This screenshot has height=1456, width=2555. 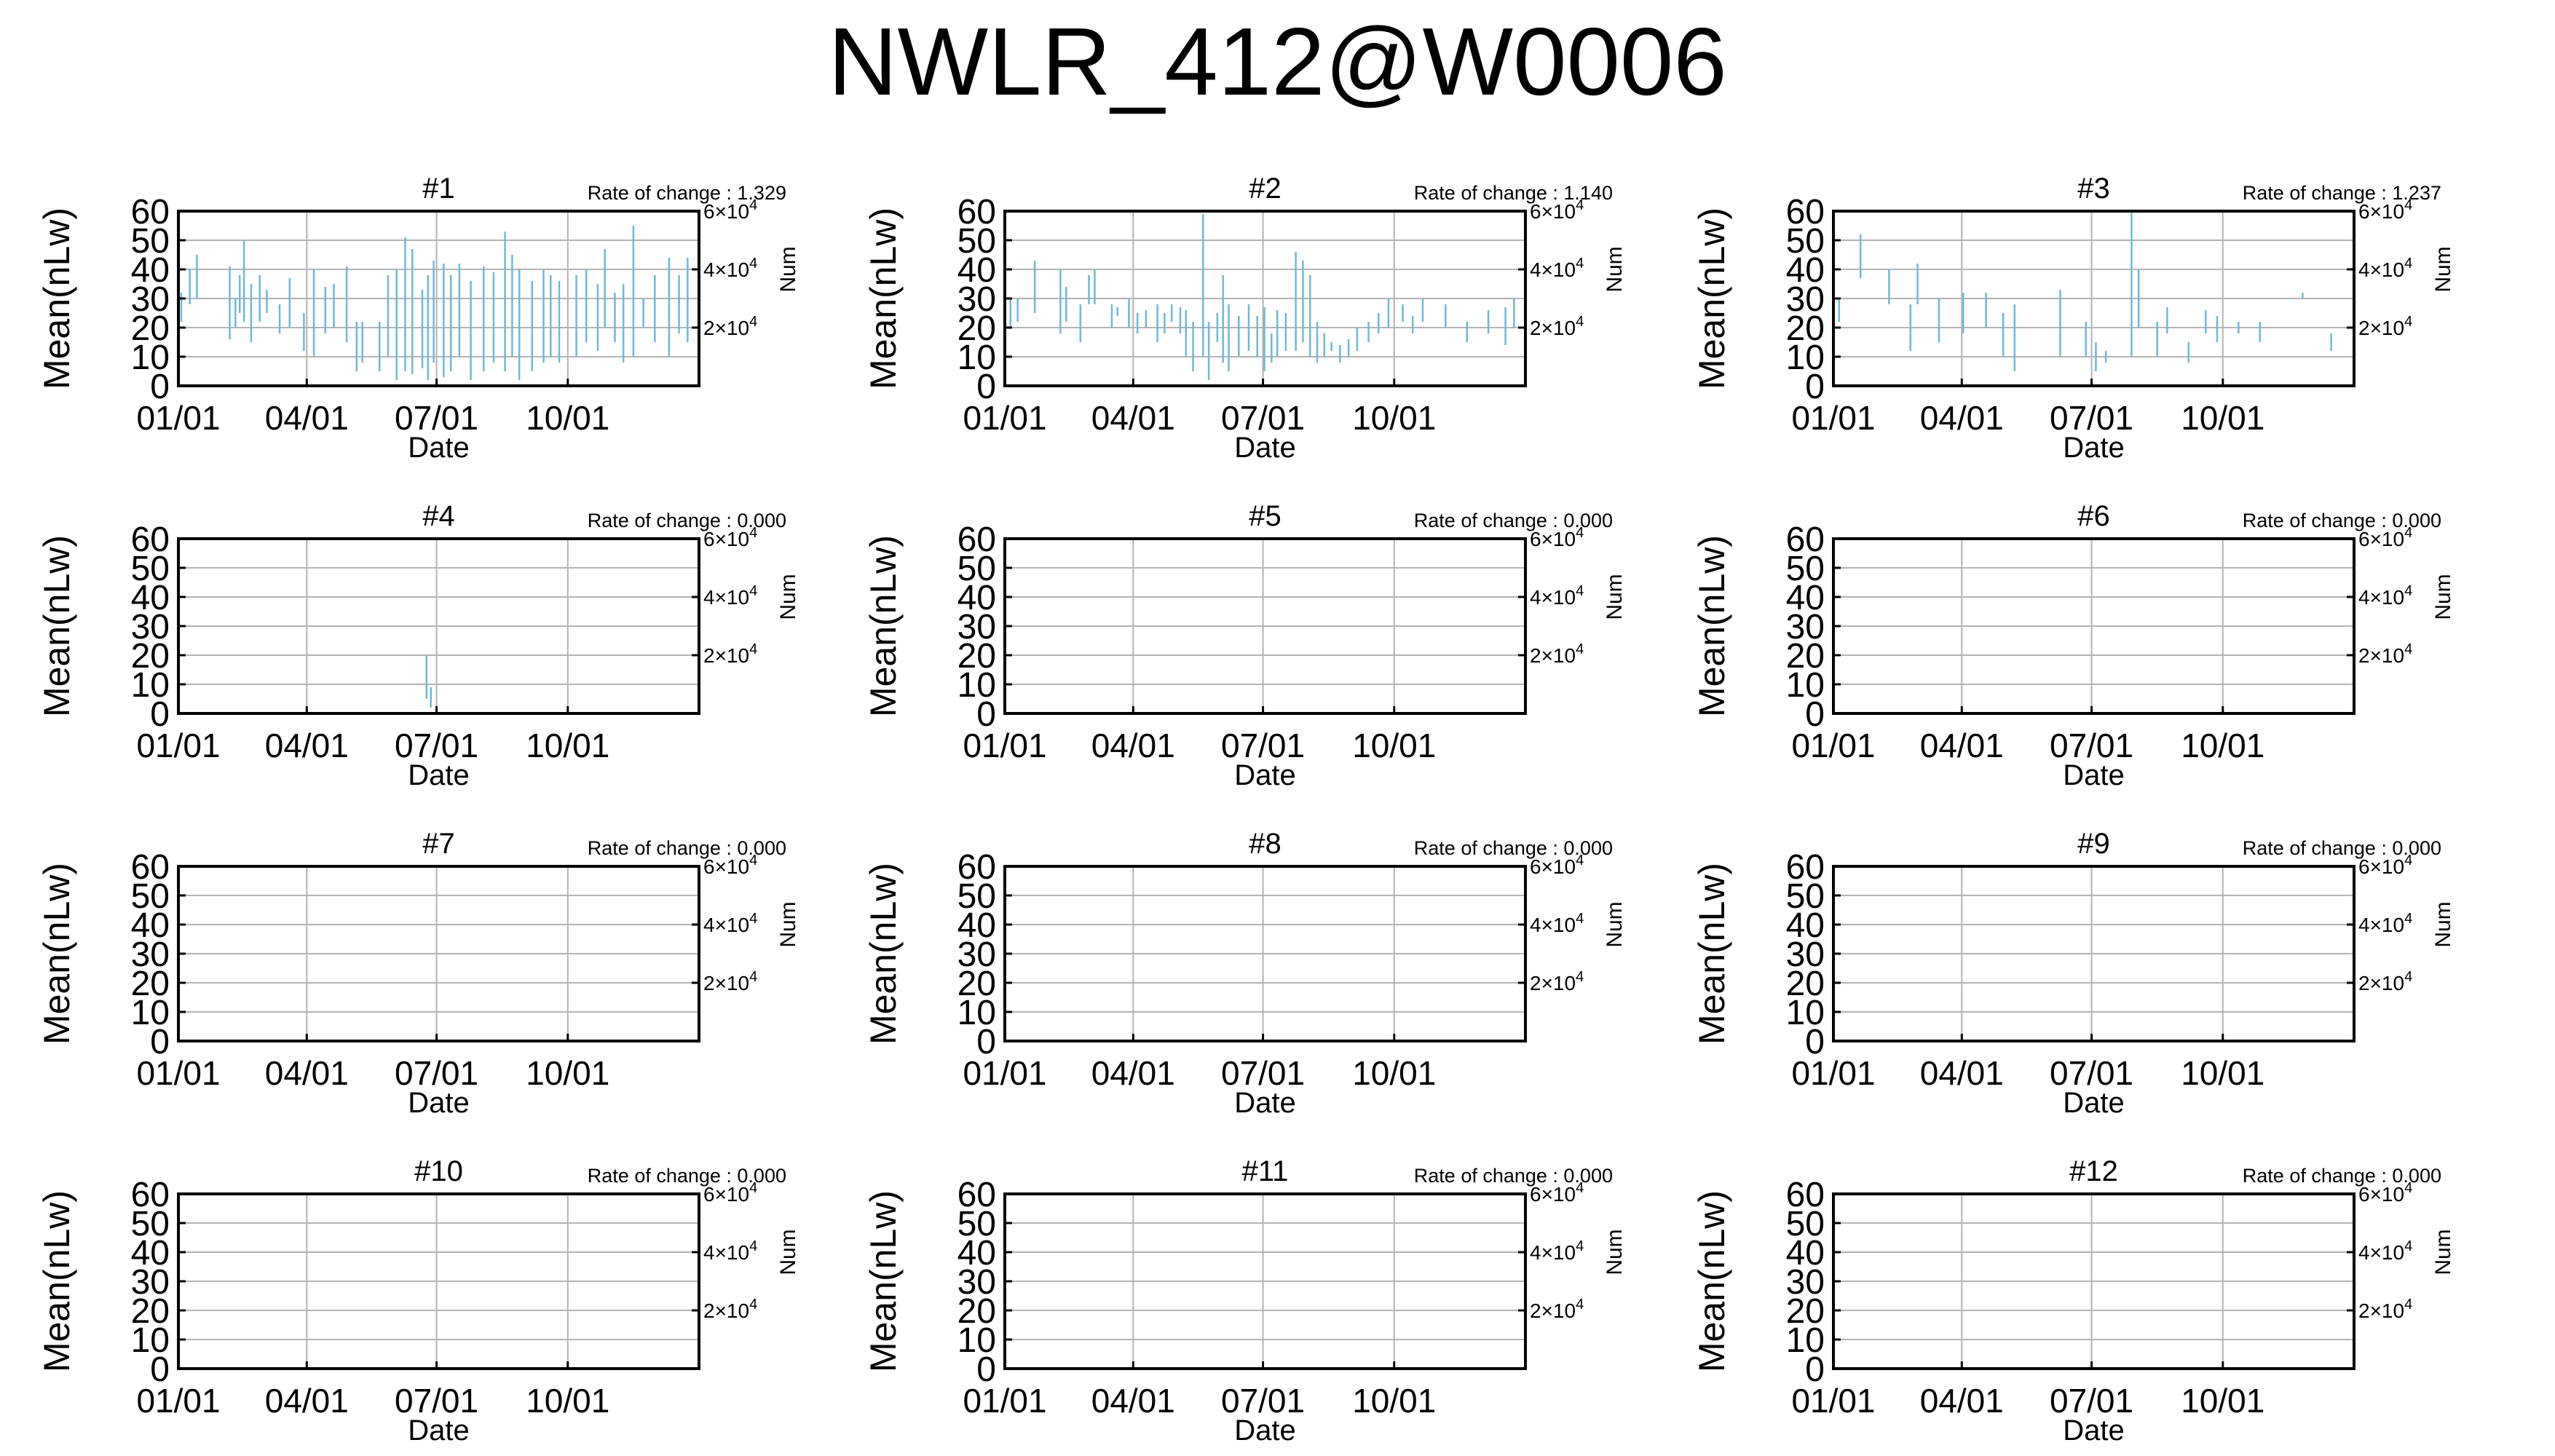 What do you see at coordinates (150, 299) in the screenshot?
I see `y-tick-label: 30` at bounding box center [150, 299].